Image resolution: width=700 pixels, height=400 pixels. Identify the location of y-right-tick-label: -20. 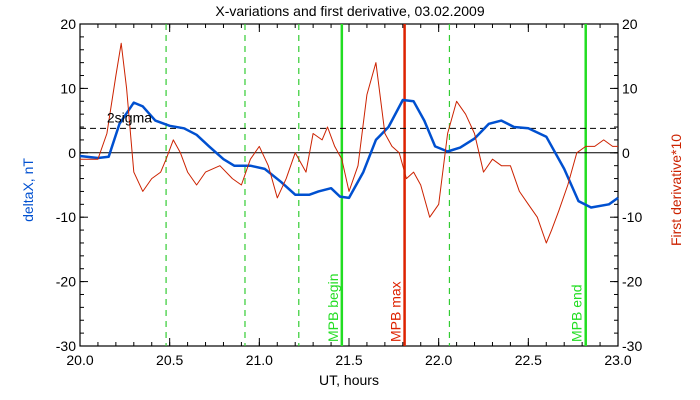
(632, 282).